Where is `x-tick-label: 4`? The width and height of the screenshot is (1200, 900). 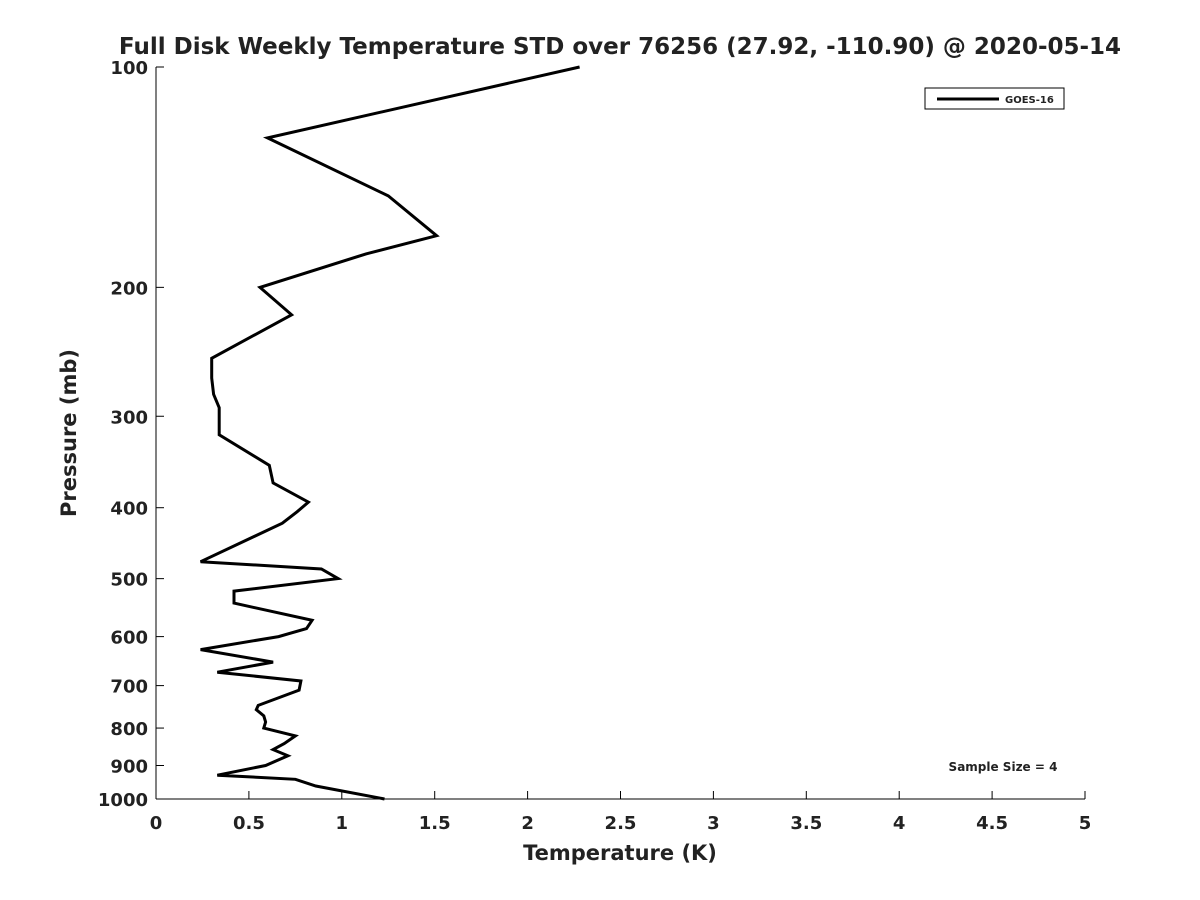 x-tick-label: 4 is located at coordinates (899, 823).